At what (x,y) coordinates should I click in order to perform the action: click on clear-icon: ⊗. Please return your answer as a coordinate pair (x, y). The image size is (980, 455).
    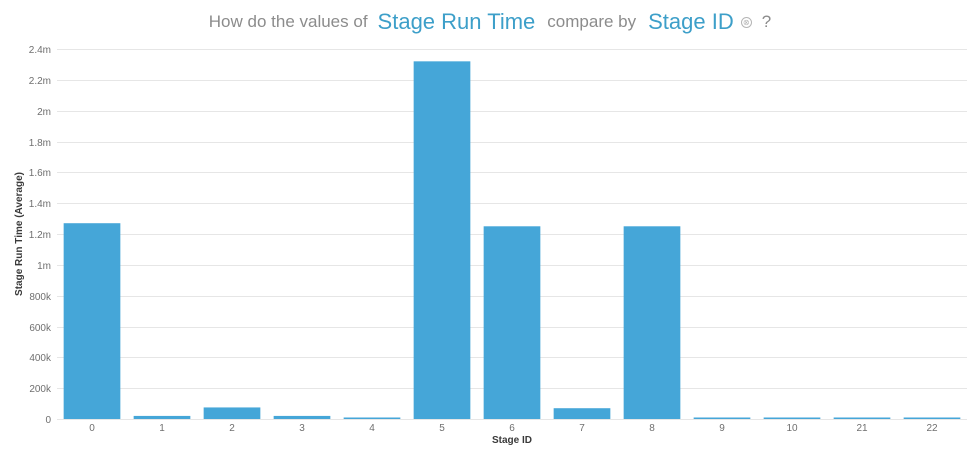
    Looking at the image, I should click on (746, 22).